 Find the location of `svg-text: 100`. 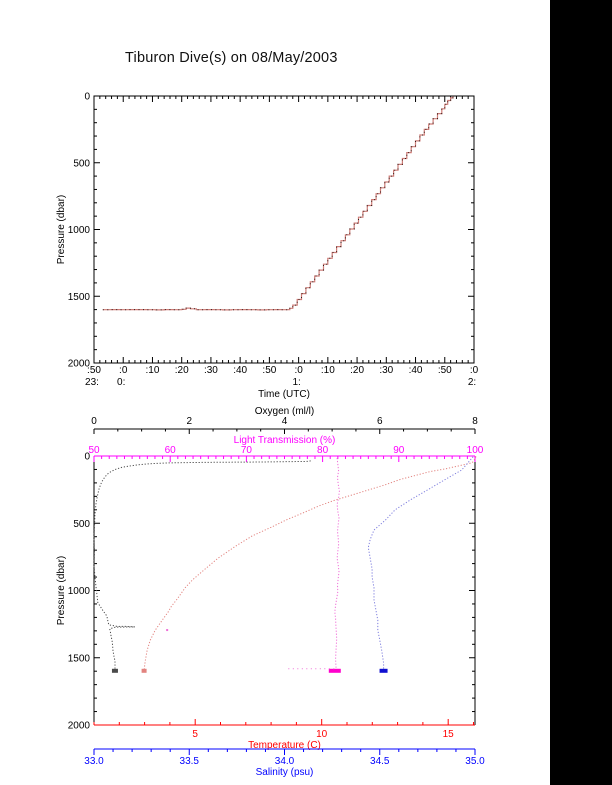

svg-text: 100 is located at coordinates (475, 450).